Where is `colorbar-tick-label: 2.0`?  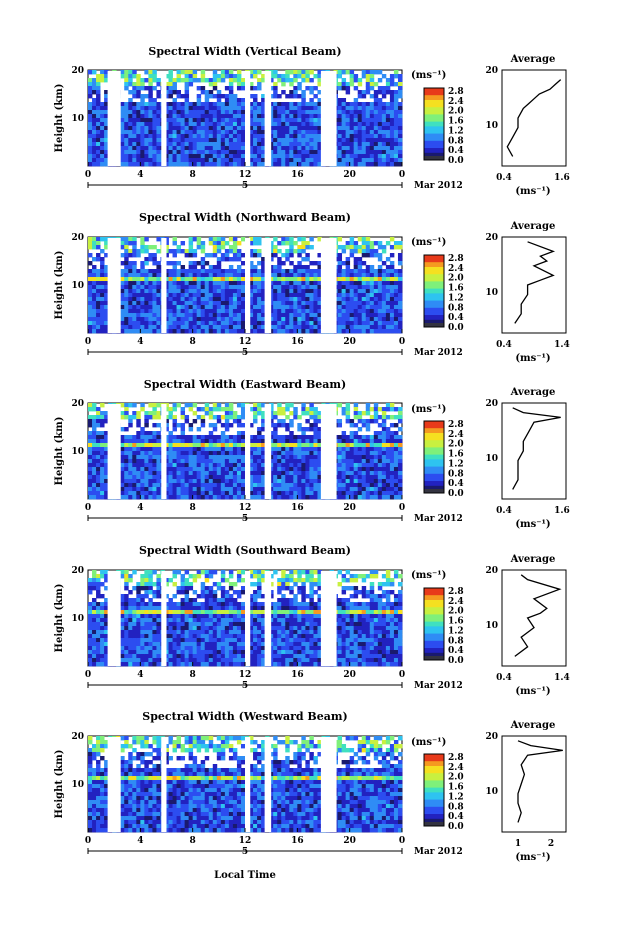
colorbar-tick-label: 2.0 is located at coordinates (456, 112).